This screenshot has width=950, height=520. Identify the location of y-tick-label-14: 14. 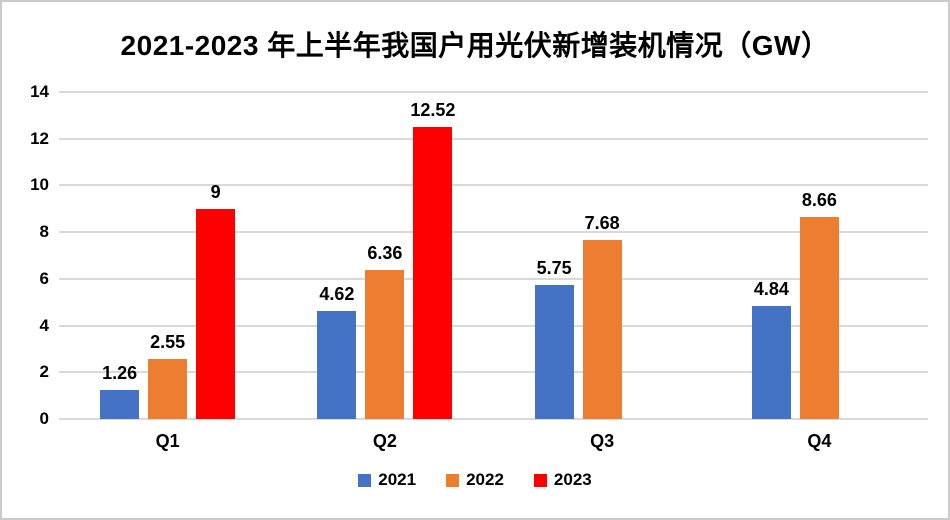
(39, 91).